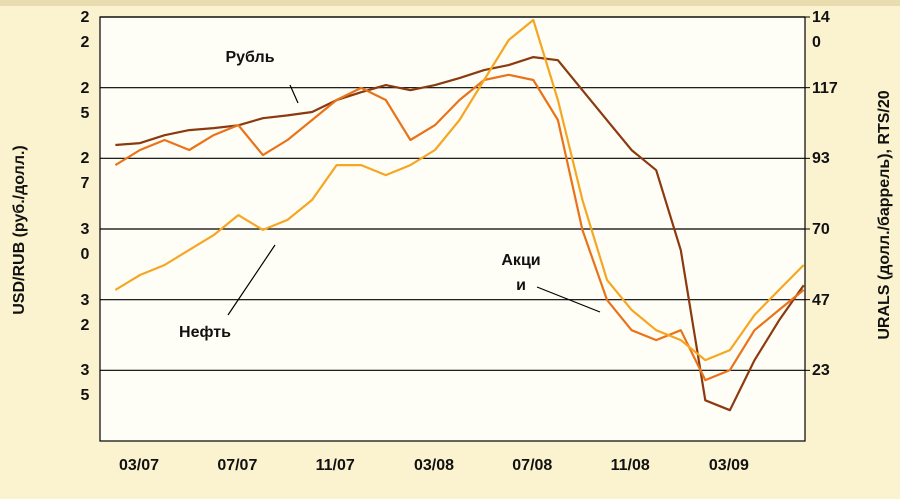  I want to click on y2-tick-label: 93, so click(821, 159).